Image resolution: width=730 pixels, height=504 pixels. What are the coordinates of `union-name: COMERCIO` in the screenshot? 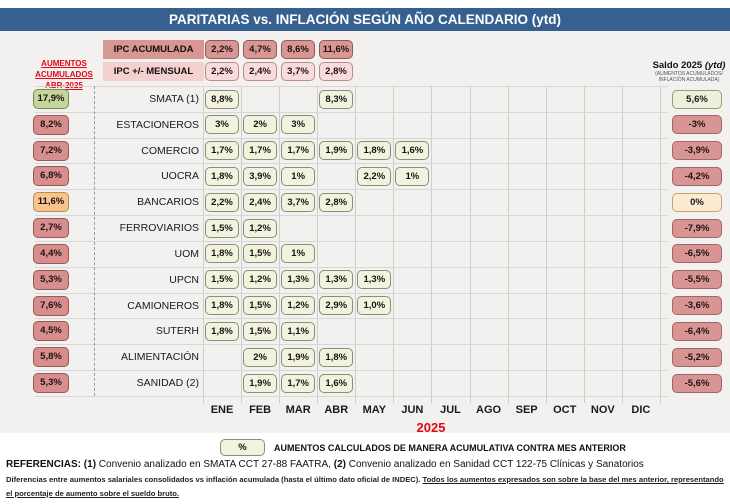 It's located at (170, 150).